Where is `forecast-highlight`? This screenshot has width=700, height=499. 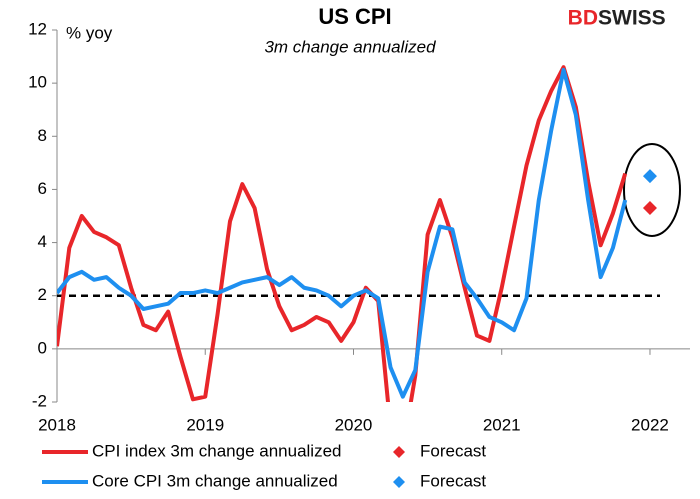
forecast-highlight is located at coordinates (652, 190).